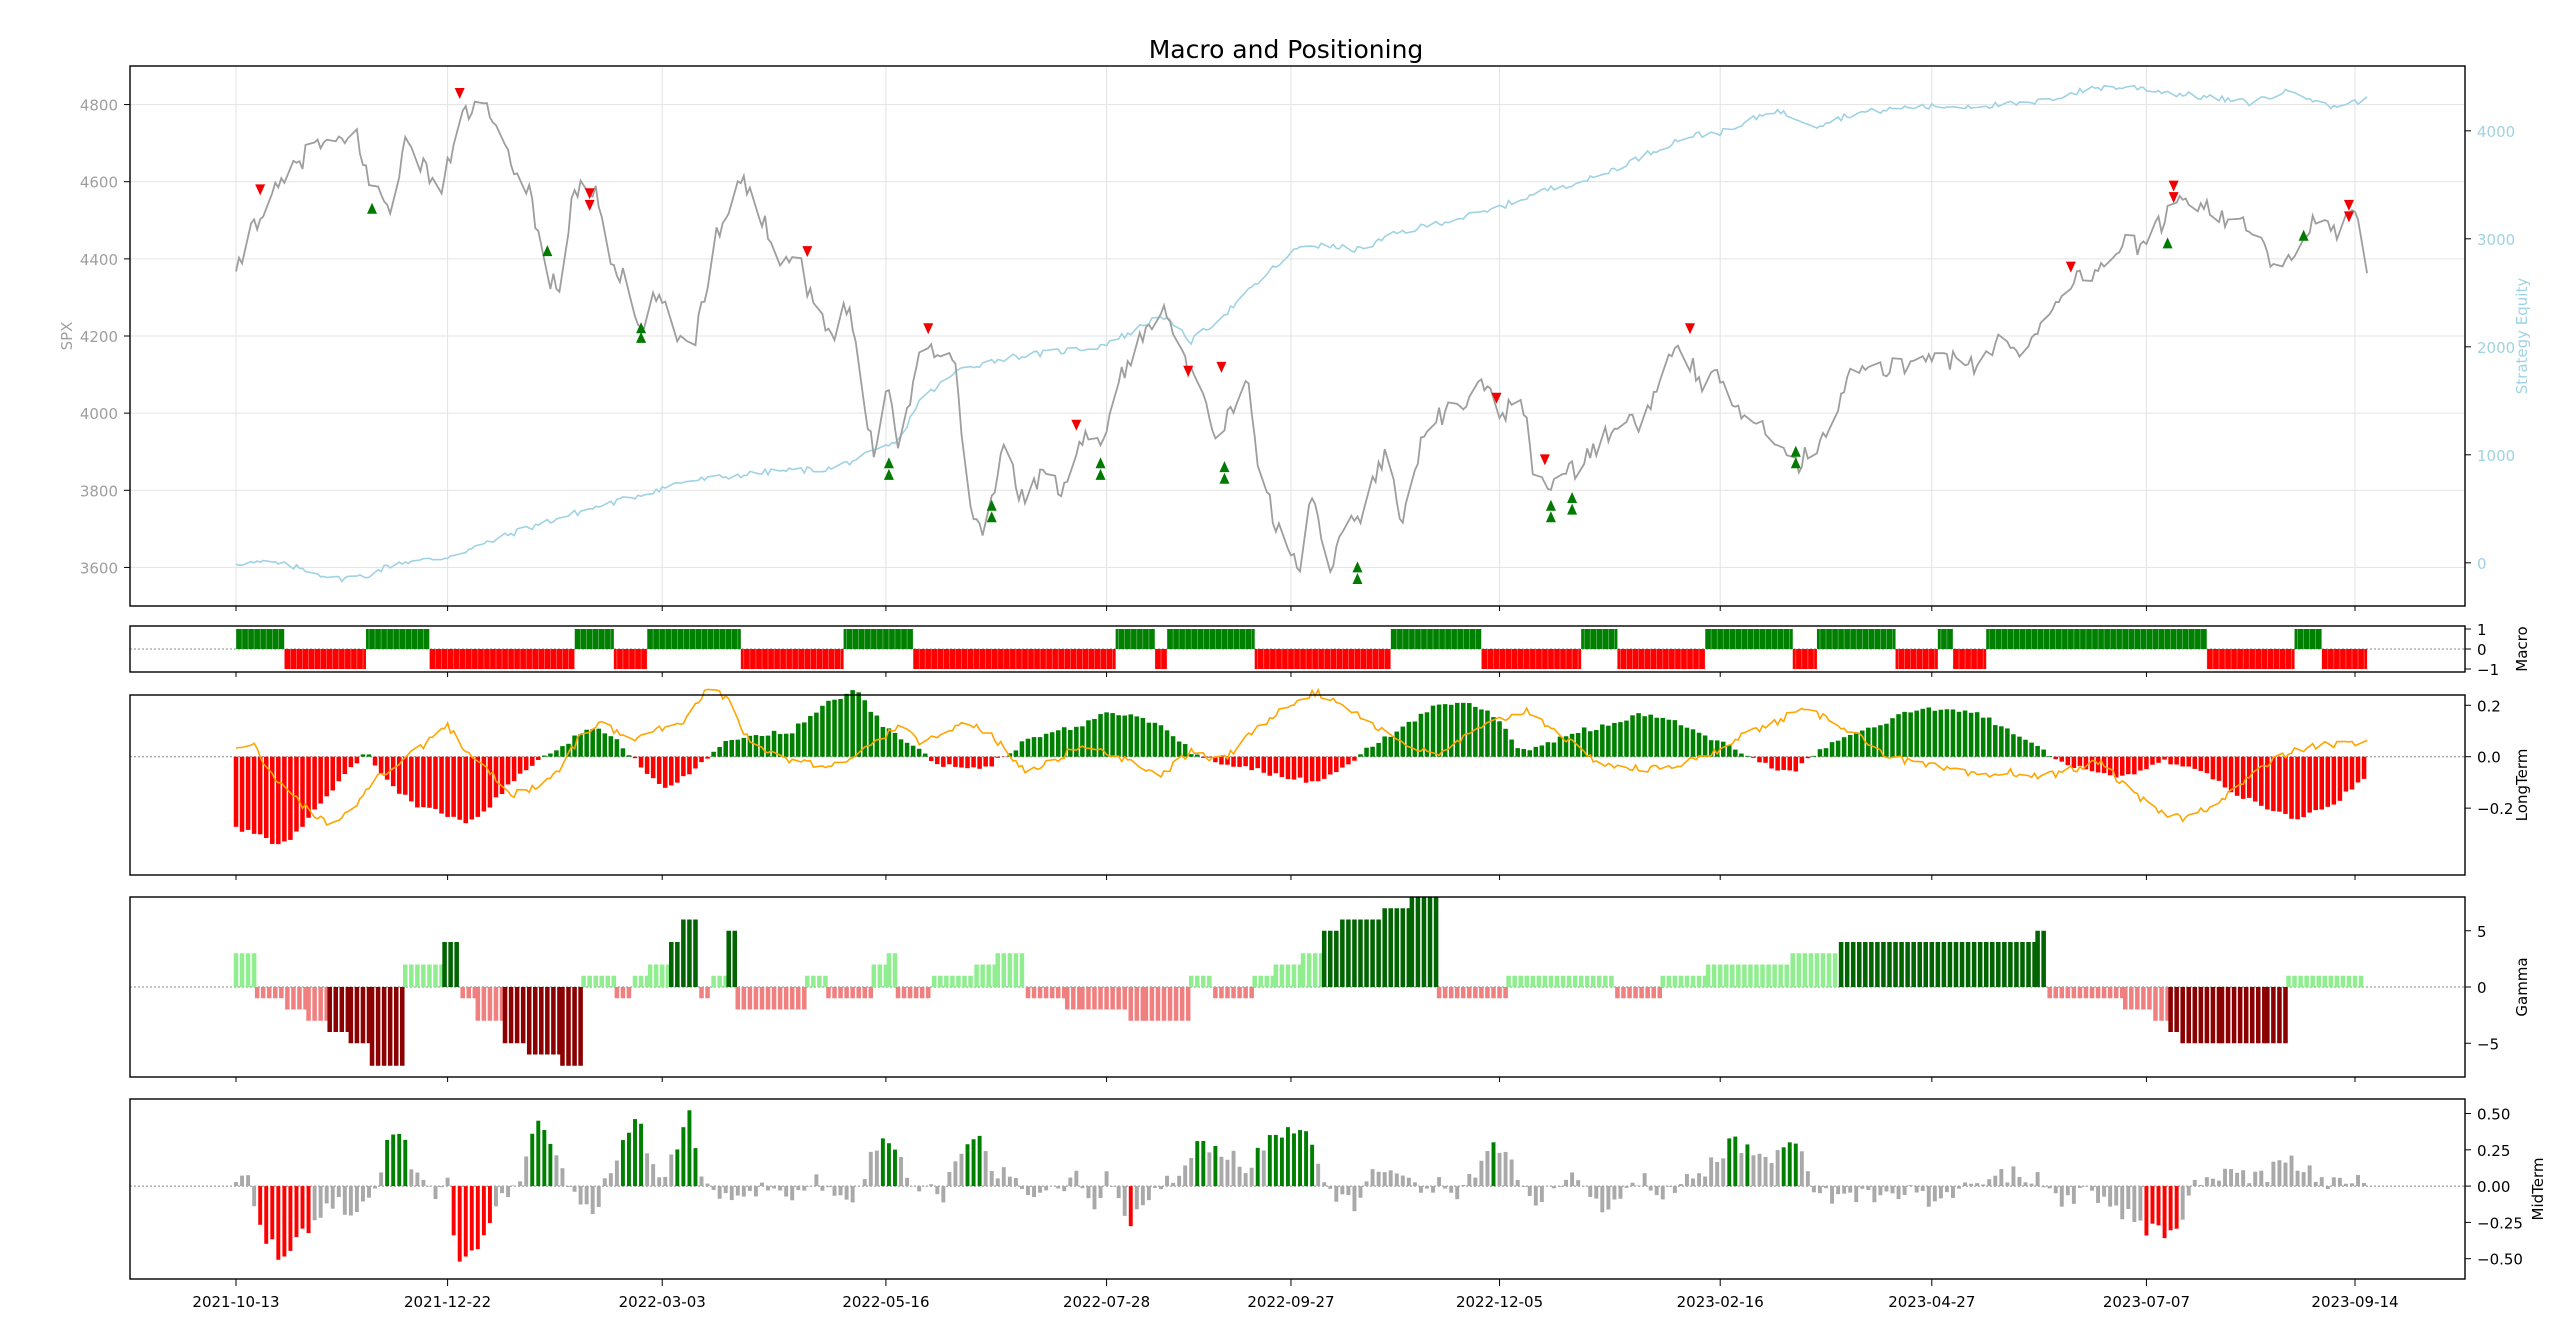  Describe the element at coordinates (885, 1302) in the screenshot. I see `x-tick-label: 2022-05-16` at that location.